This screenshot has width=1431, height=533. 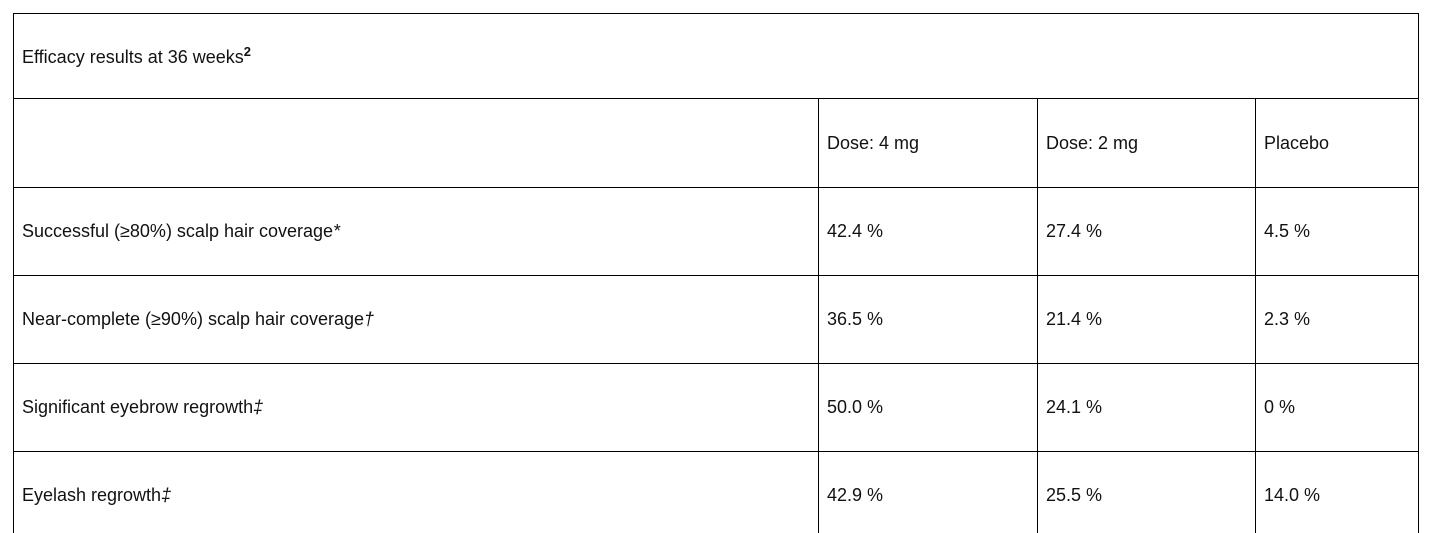 I want to click on row-label: Significant eyebrow regrowth‡, so click(x=416, y=407).